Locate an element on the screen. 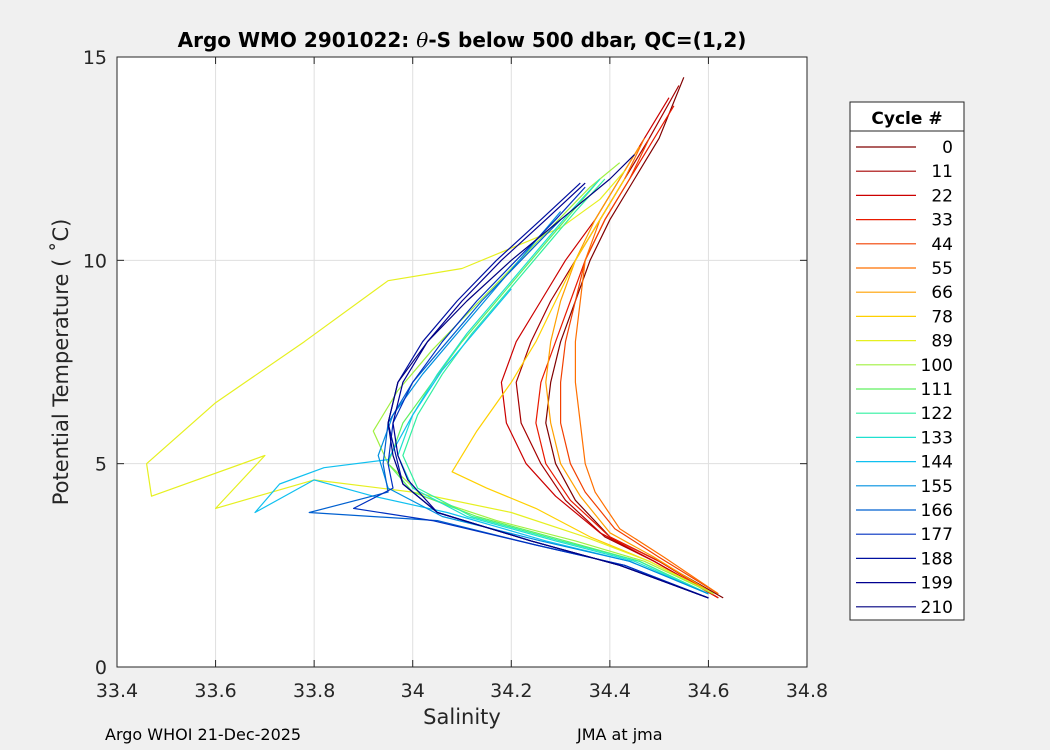  chart-title-suffix: -S below 500 dbar, QC=(1,2) is located at coordinates (587, 40).